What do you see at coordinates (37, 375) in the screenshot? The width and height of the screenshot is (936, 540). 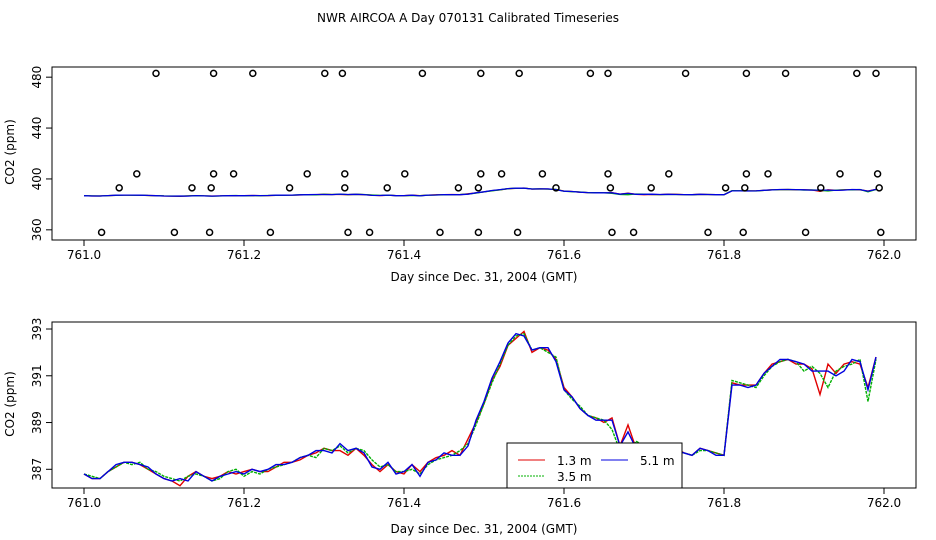 I see `bottom-ytick-label: 391` at bounding box center [37, 375].